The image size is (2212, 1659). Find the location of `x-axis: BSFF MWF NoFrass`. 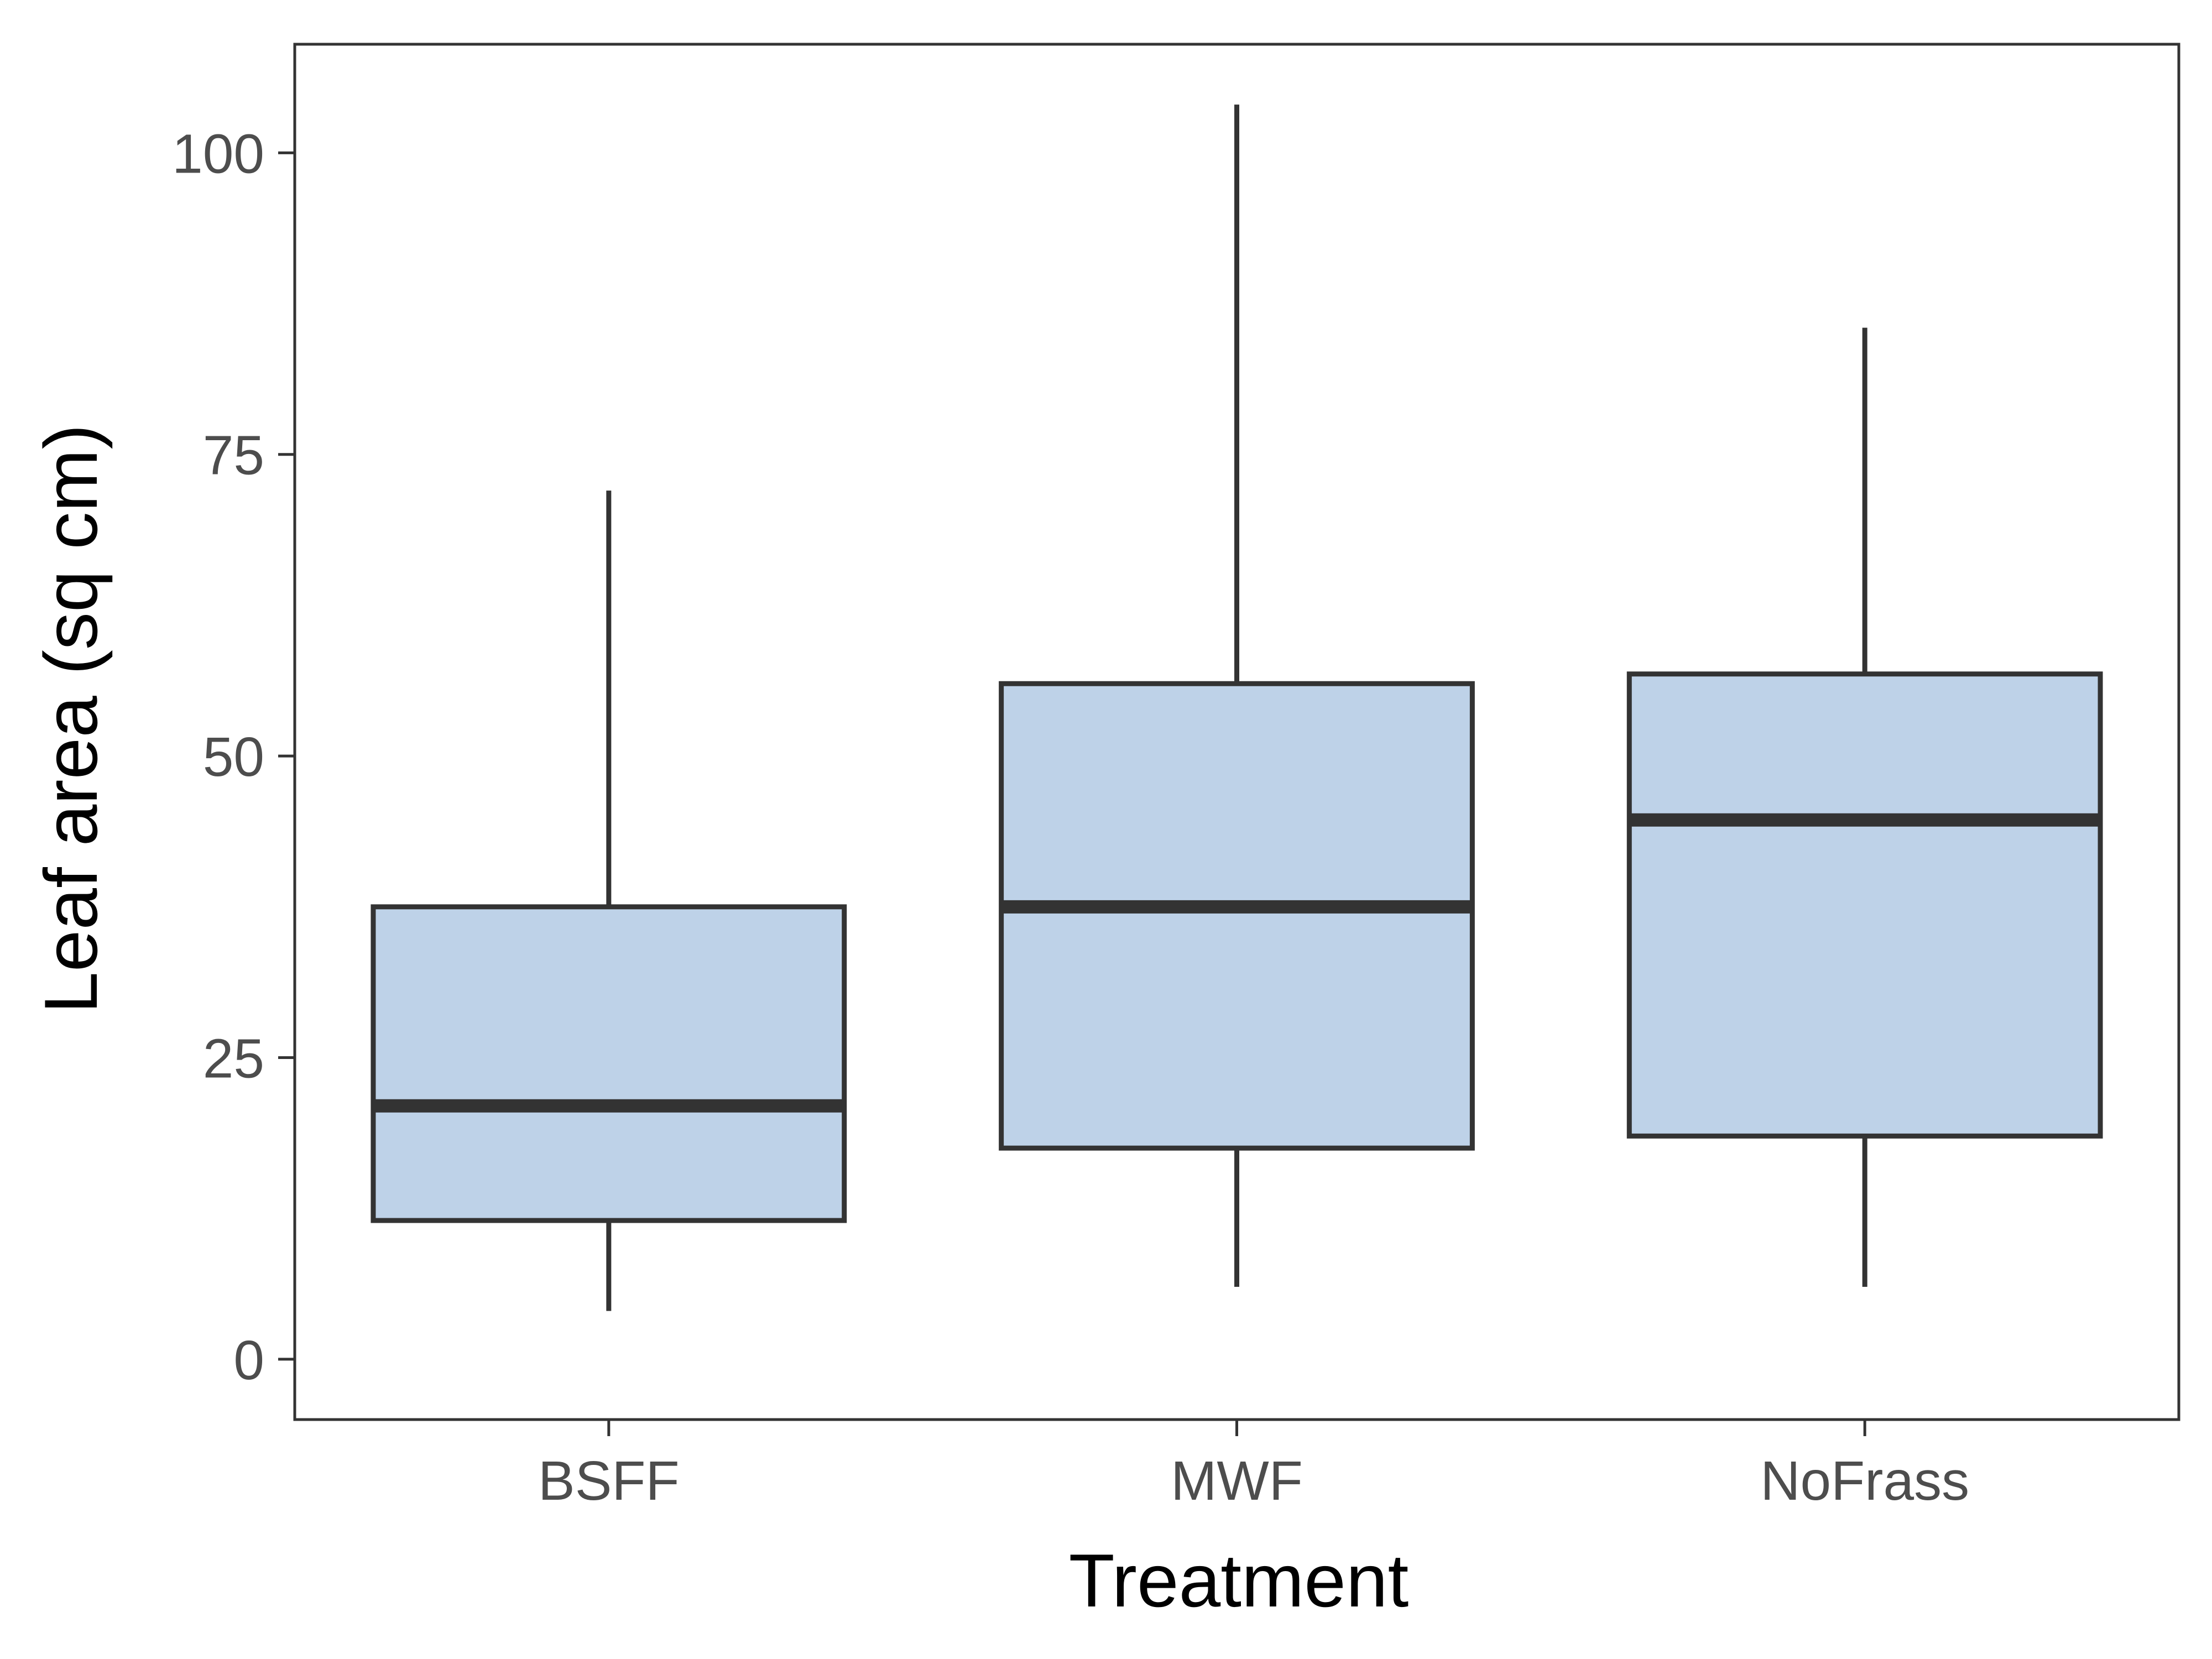

x-axis: BSFF MWF NoFrass is located at coordinates (1254, 1466).